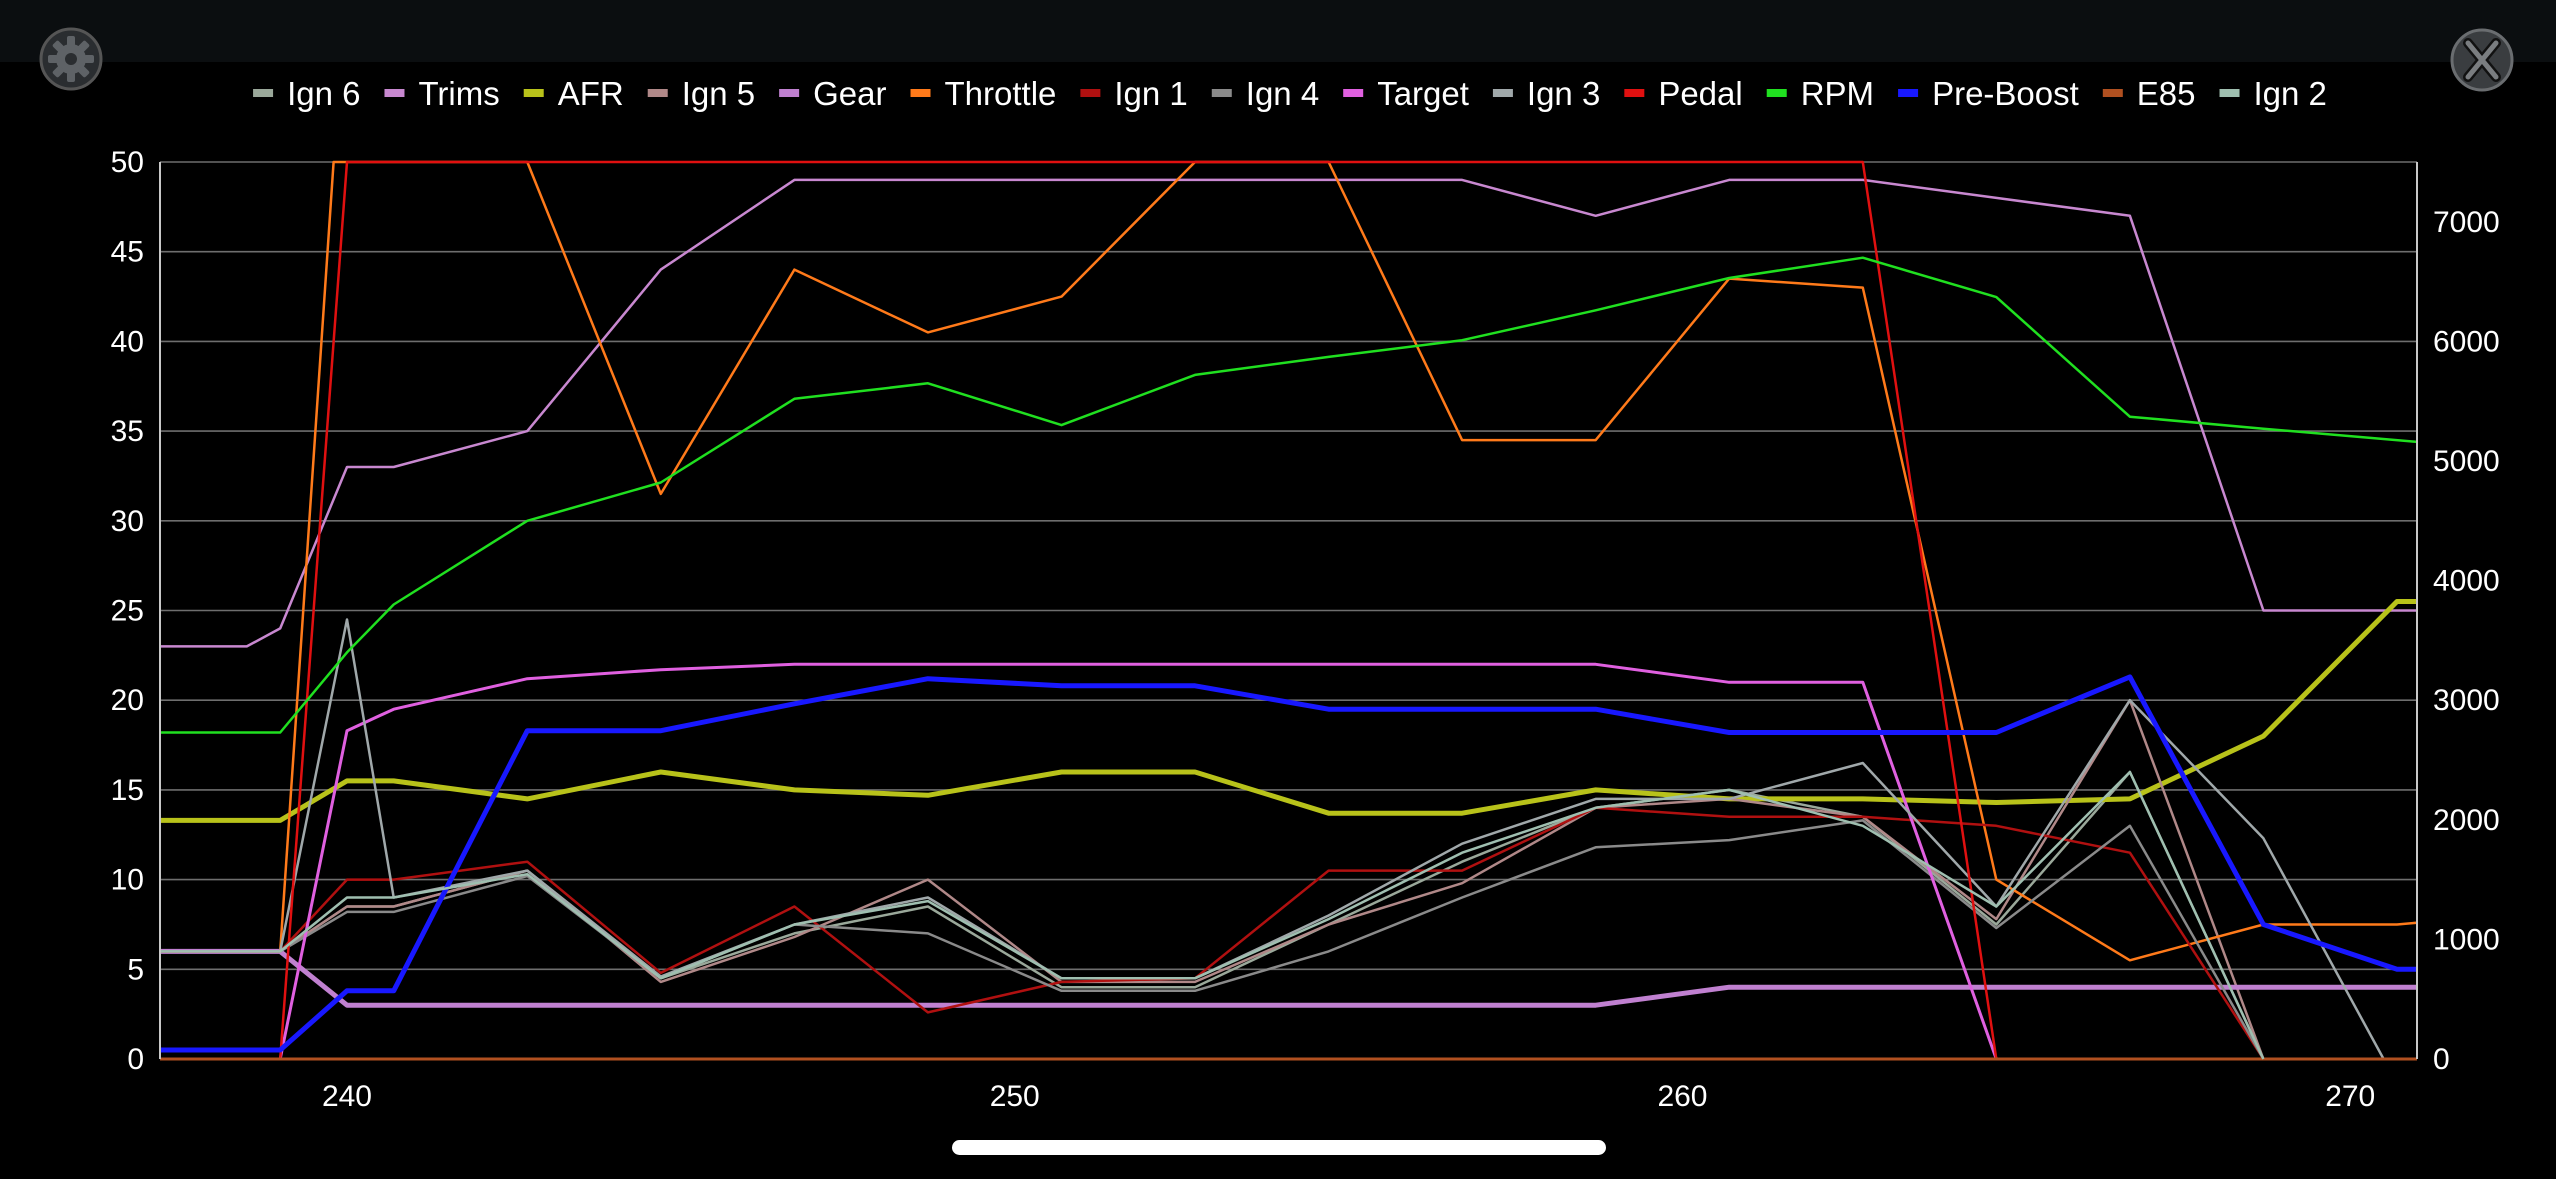 The height and width of the screenshot is (1179, 2556). I want to click on legend-item-ign-1: Ign 1, so click(1134, 93).